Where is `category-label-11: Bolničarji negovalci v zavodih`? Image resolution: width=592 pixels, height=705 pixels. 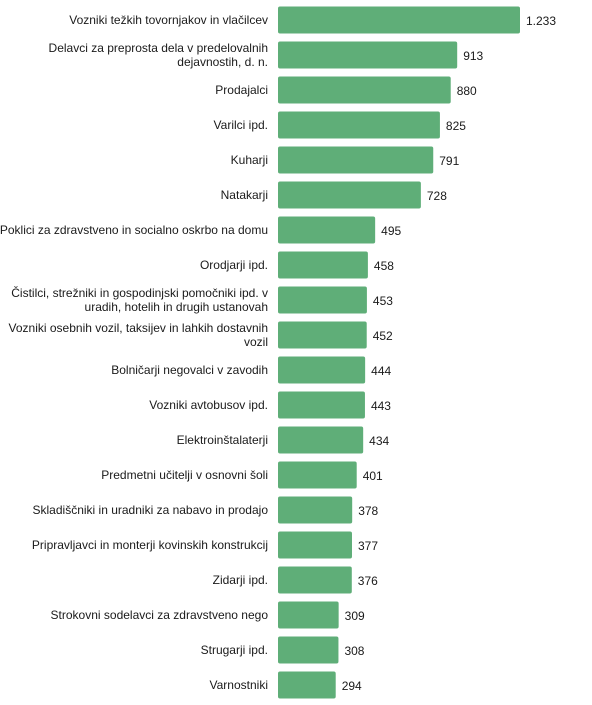
category-label-11: Bolničarji negovalci v zavodih is located at coordinates (189, 370).